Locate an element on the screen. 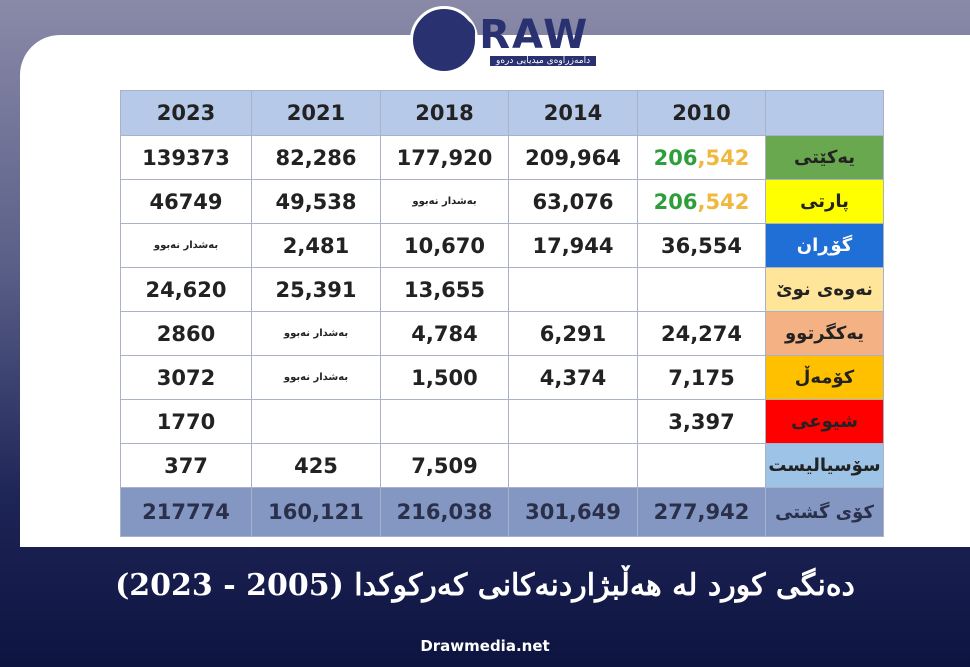 The image size is (970, 667). party-name: شیوعی is located at coordinates (824, 421).